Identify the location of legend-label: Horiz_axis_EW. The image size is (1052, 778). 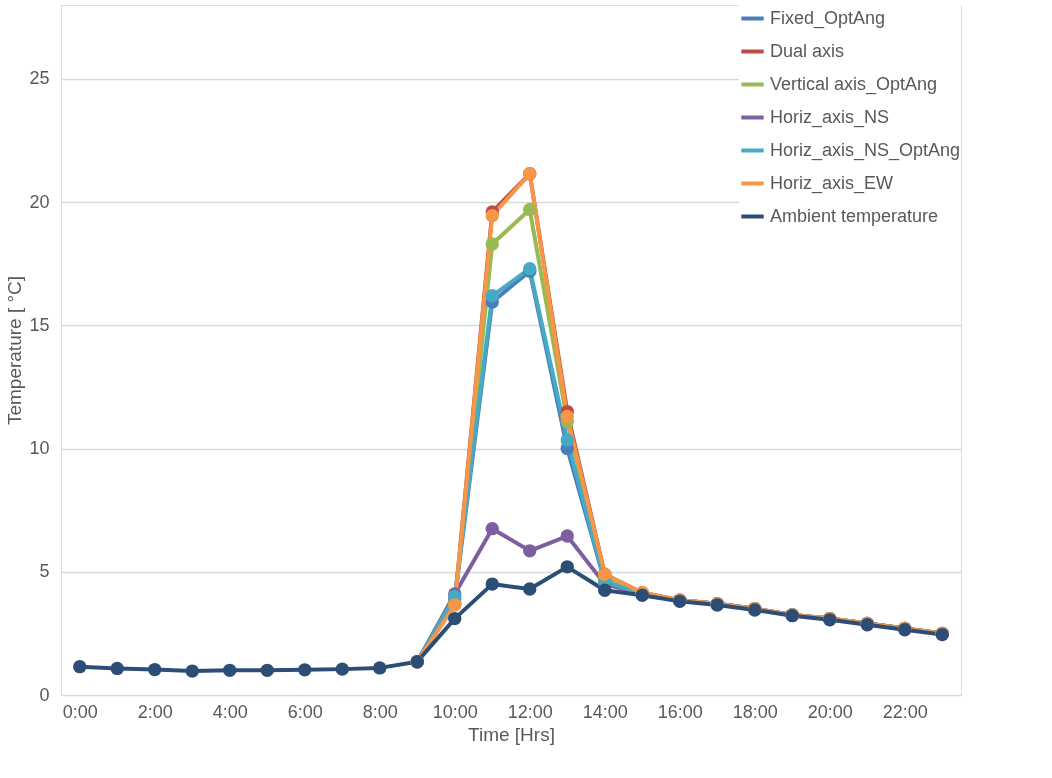
(832, 183).